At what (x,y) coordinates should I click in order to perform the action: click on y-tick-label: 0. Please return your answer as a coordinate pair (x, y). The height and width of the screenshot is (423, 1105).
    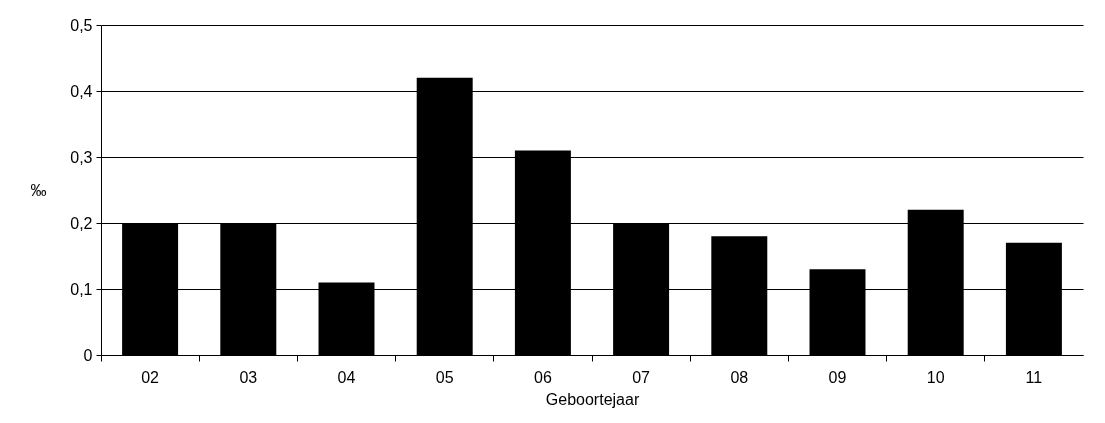
    Looking at the image, I should click on (88, 355).